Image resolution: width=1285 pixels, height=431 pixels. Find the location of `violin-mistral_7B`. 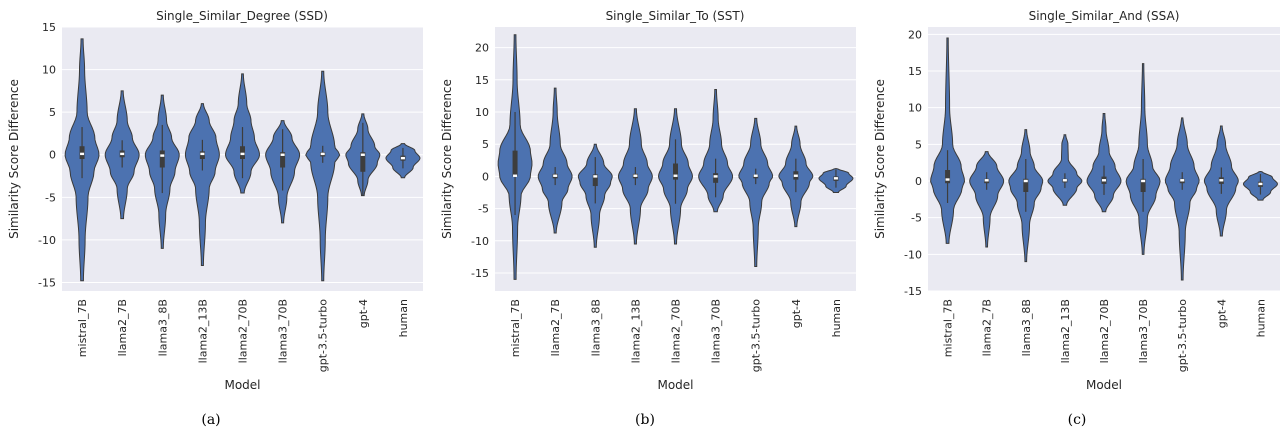

violin-mistral_7B is located at coordinates (947, 140).